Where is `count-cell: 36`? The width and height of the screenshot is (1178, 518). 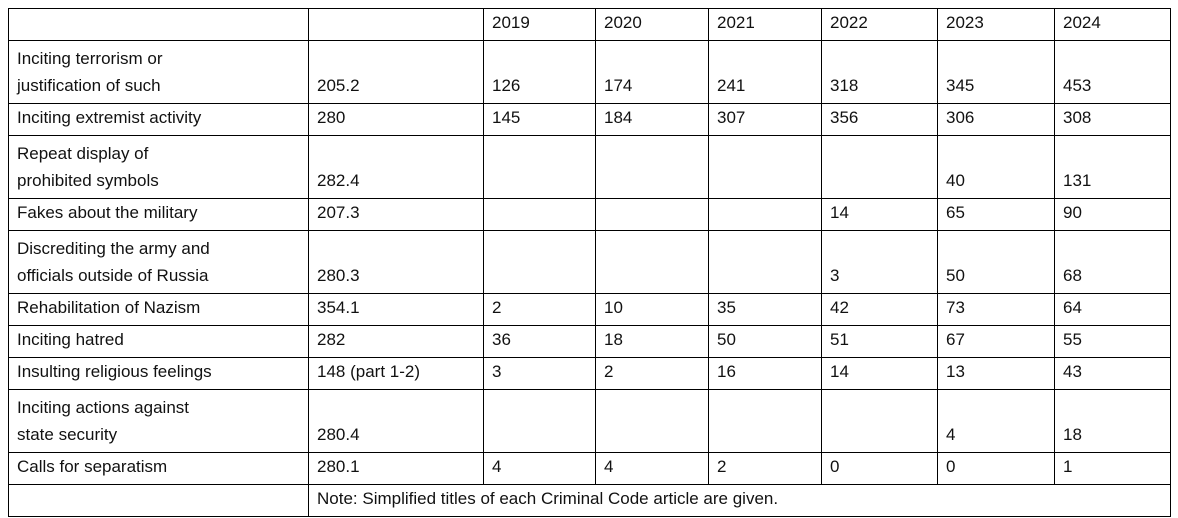 count-cell: 36 is located at coordinates (539, 341).